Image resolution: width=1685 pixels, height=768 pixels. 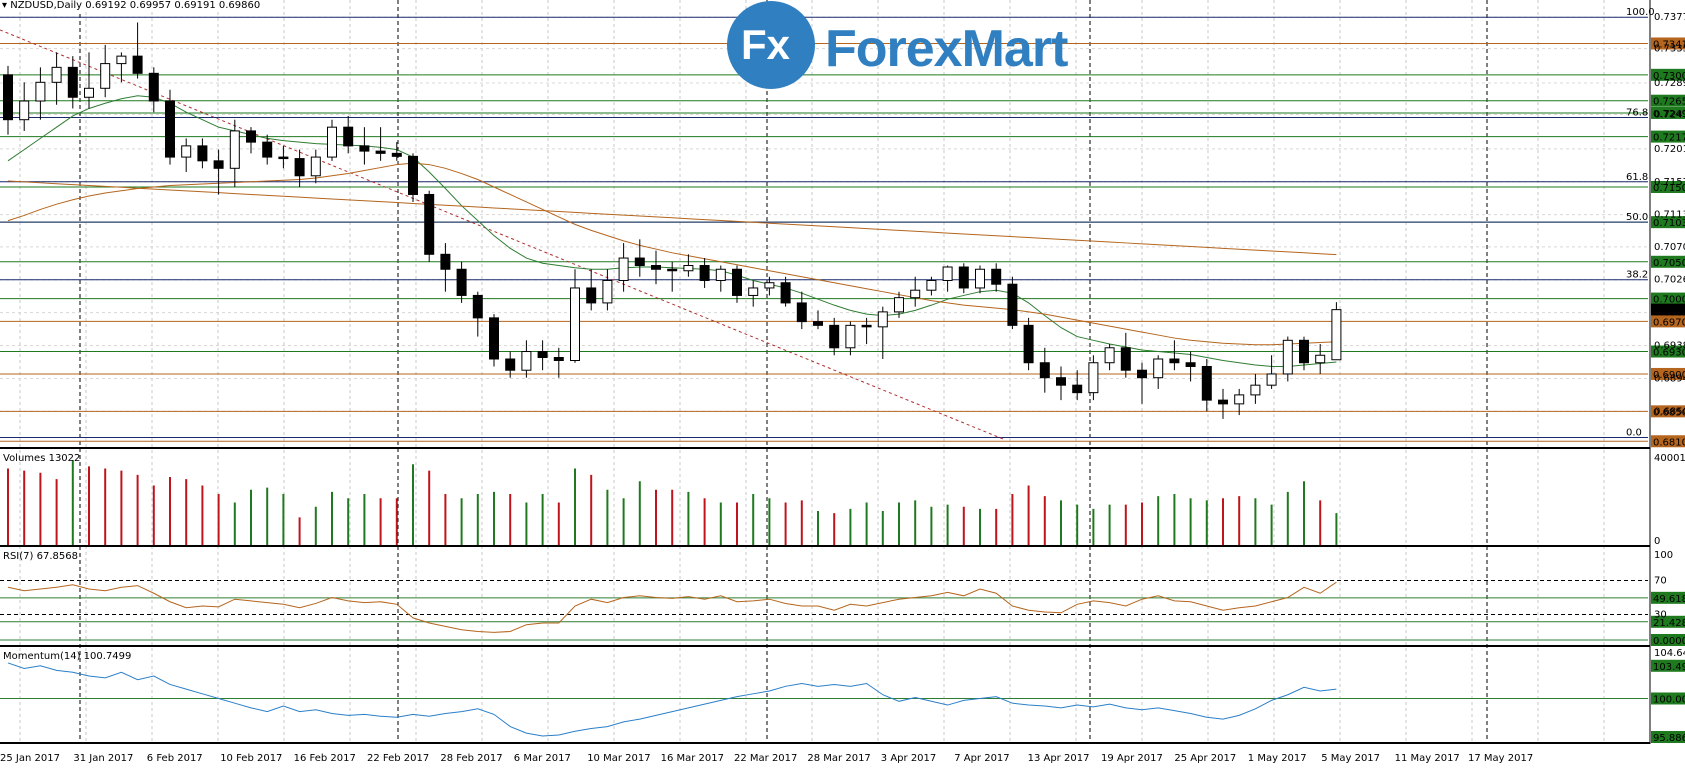 I want to click on logo-mark-icon, so click(x=771, y=45).